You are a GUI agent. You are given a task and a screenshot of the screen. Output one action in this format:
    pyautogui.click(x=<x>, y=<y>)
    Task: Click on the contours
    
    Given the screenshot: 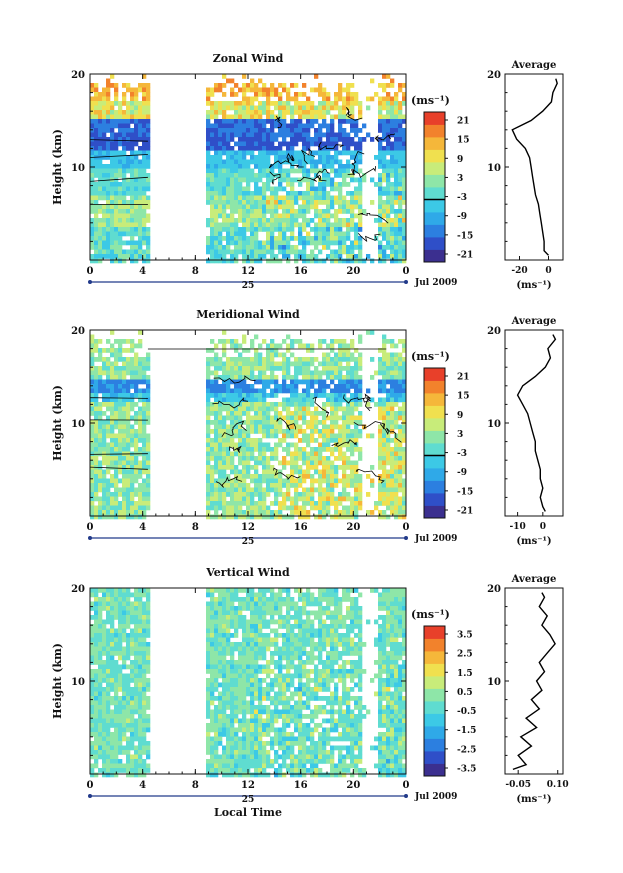 What is the action you would take?
    pyautogui.click(x=242, y=174)
    